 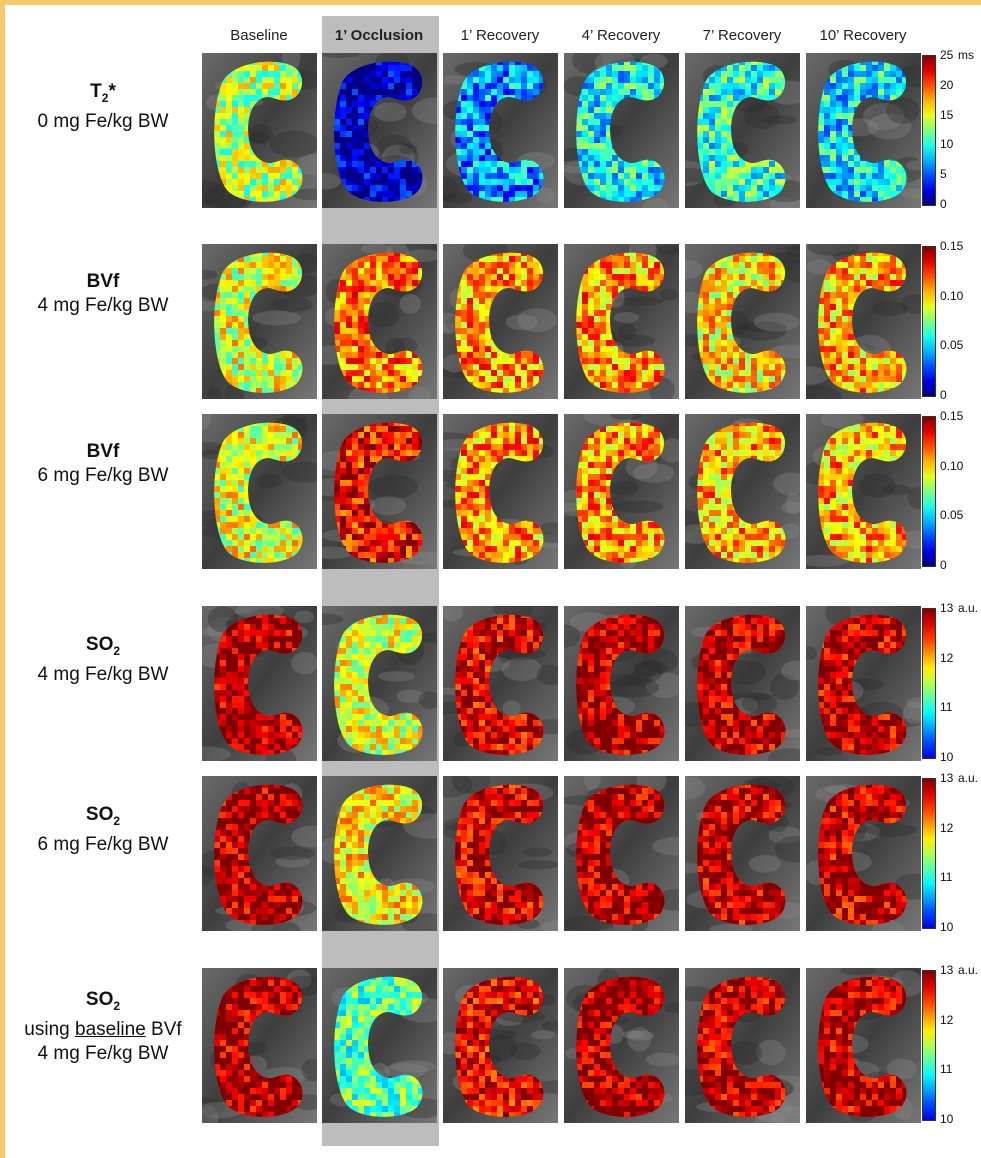 What do you see at coordinates (966, 55) in the screenshot?
I see `colorbar-unit-label: ms` at bounding box center [966, 55].